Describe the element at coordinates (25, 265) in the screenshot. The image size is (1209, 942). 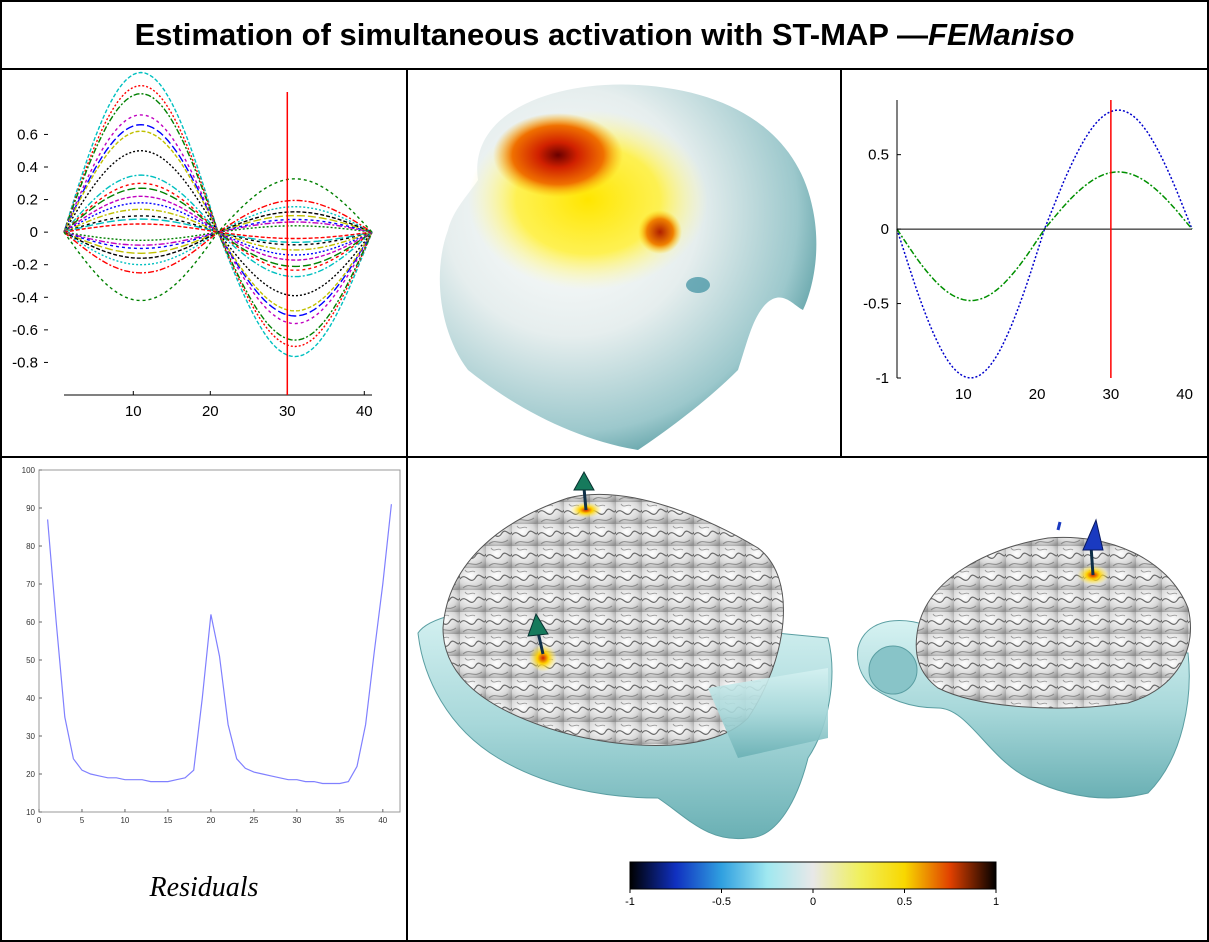
I see `y-tick-label: -0.2` at that location.